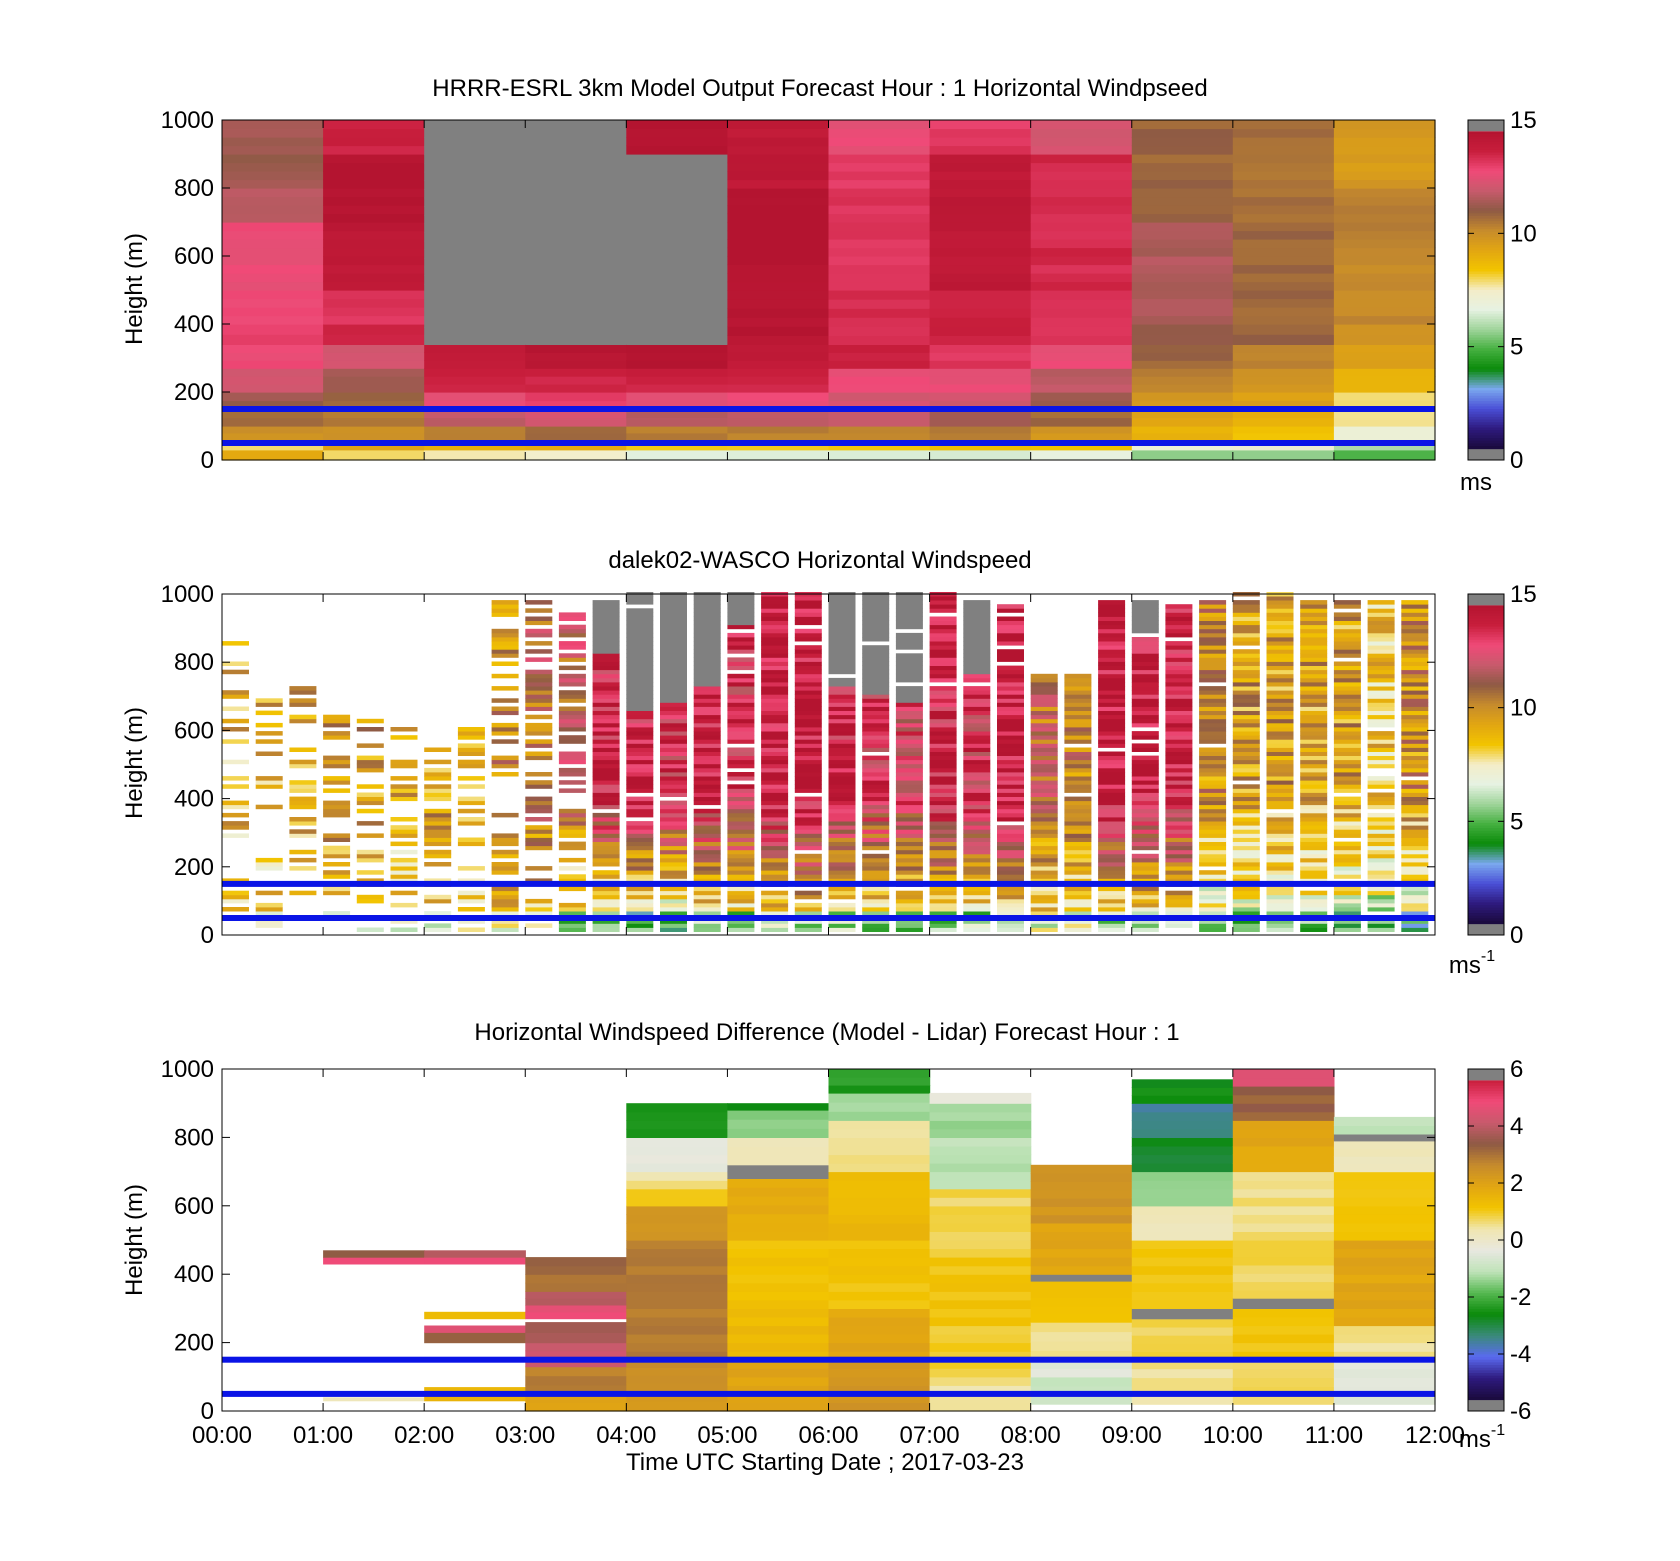 The width and height of the screenshot is (1680, 1561). What do you see at coordinates (207, 1411) in the screenshot?
I see `difference-y-tick-label: 0` at bounding box center [207, 1411].